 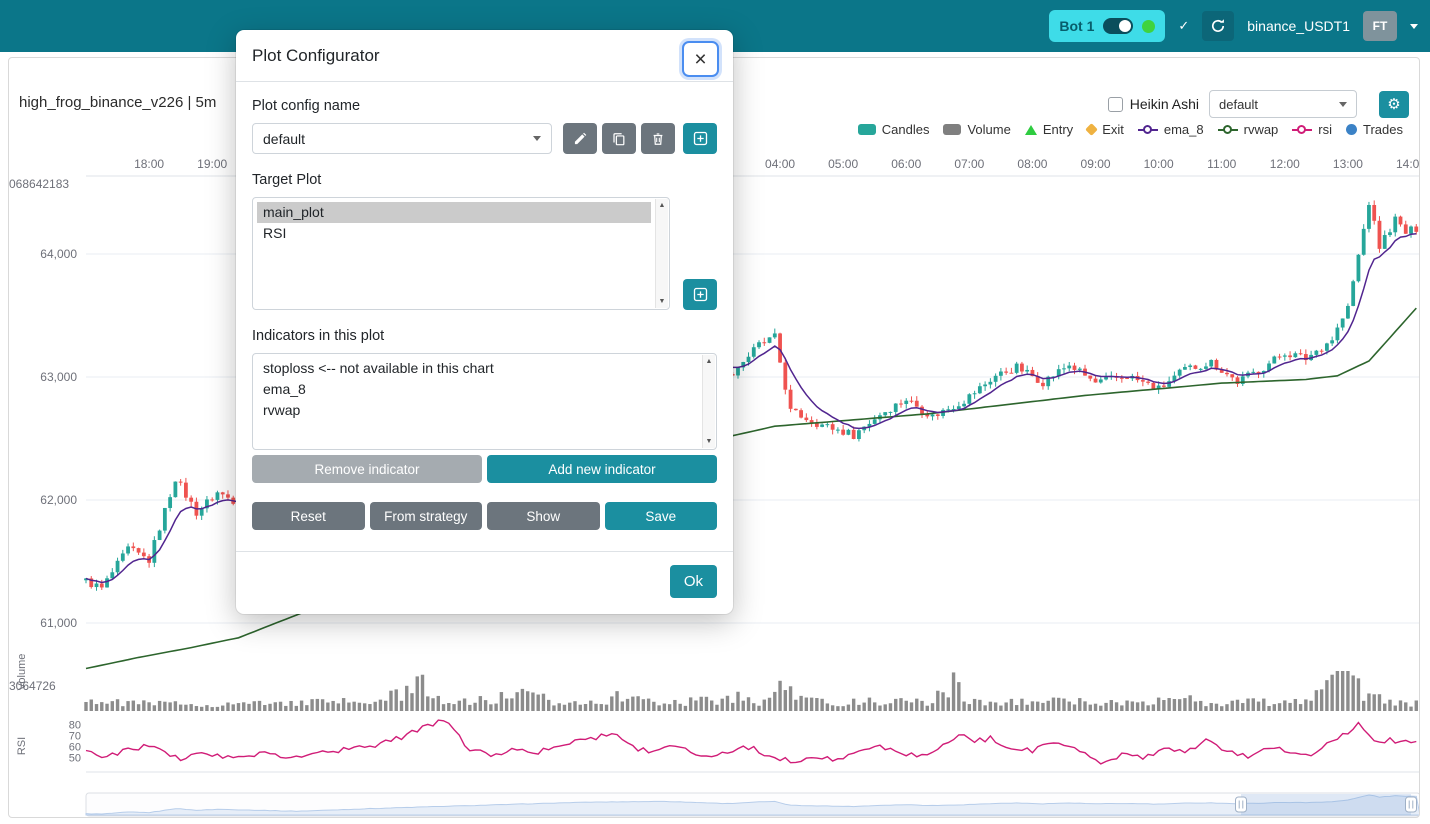 What do you see at coordinates (316, 55) in the screenshot?
I see `modal-title: Plot Configurator` at bounding box center [316, 55].